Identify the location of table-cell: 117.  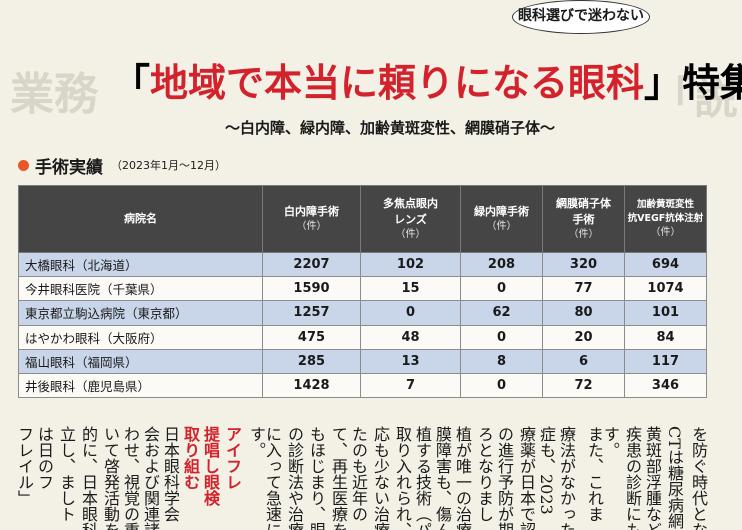
(665, 361).